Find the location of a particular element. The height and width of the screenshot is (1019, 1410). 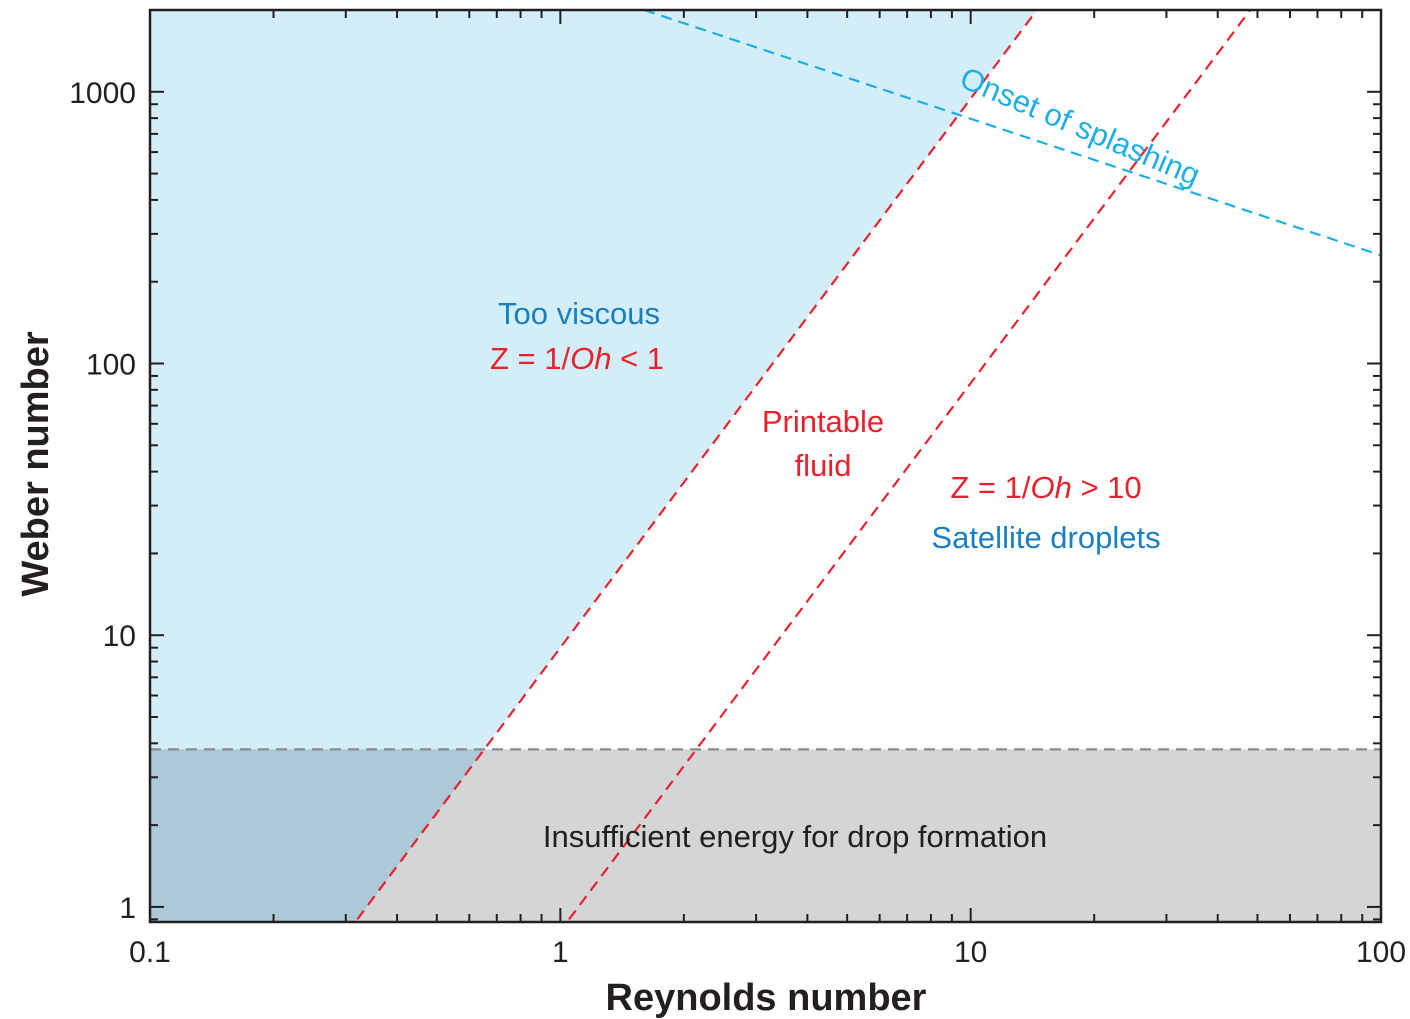

annotation-fluid: fluid is located at coordinates (823, 465).